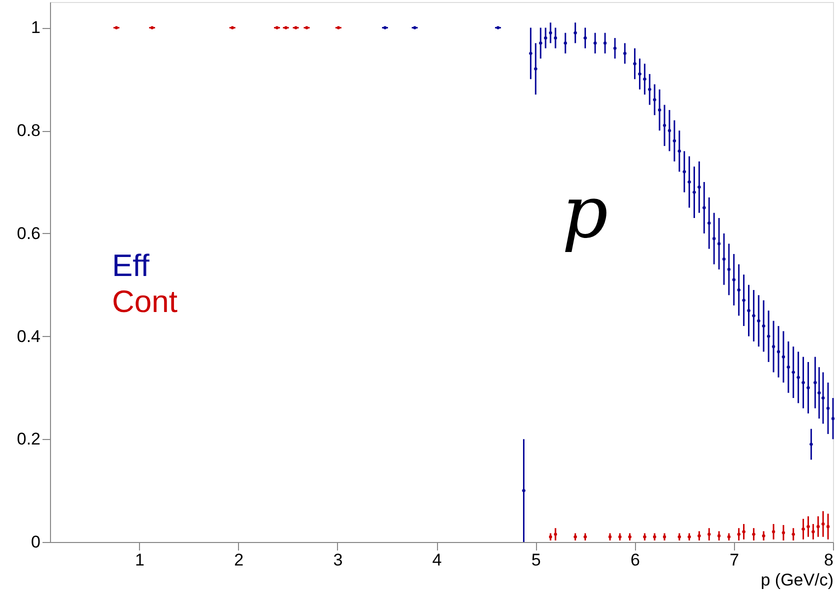 The width and height of the screenshot is (839, 592). Describe the element at coordinates (35, 542) in the screenshot. I see `y-tick-label: 0` at that location.